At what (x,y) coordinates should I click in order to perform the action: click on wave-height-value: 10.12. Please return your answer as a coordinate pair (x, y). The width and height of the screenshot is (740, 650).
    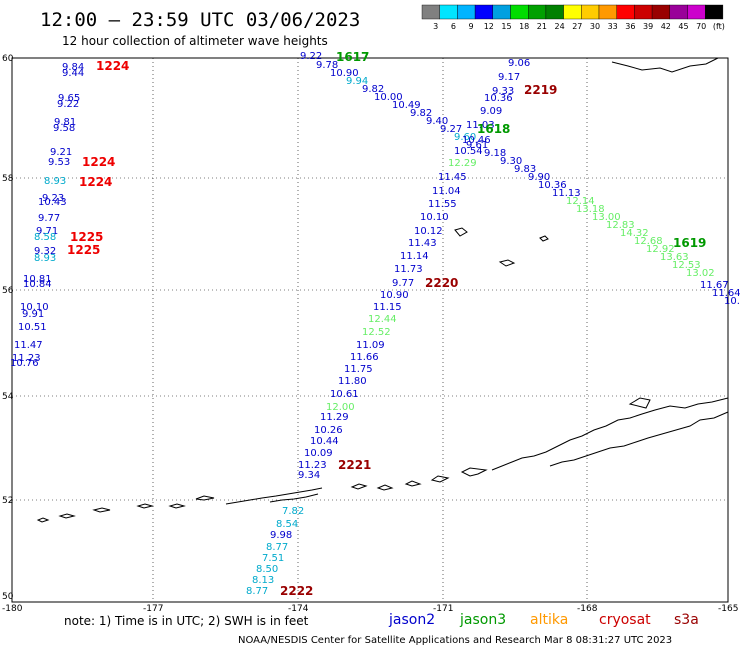
    Looking at the image, I should click on (428, 231).